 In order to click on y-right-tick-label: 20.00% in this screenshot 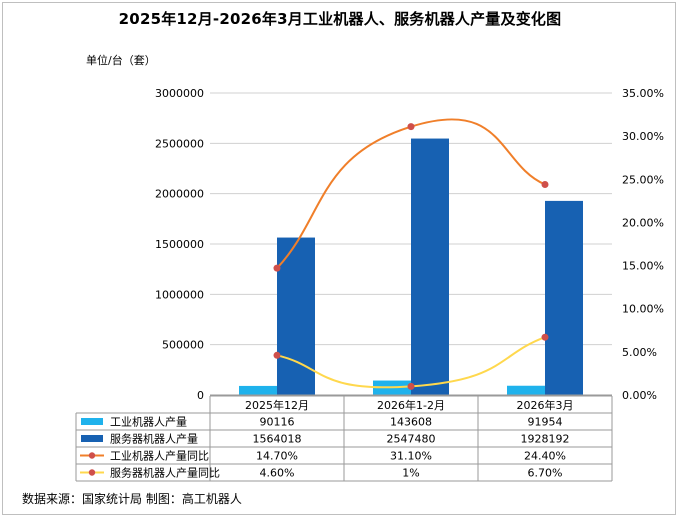, I will do `click(643, 222)`.